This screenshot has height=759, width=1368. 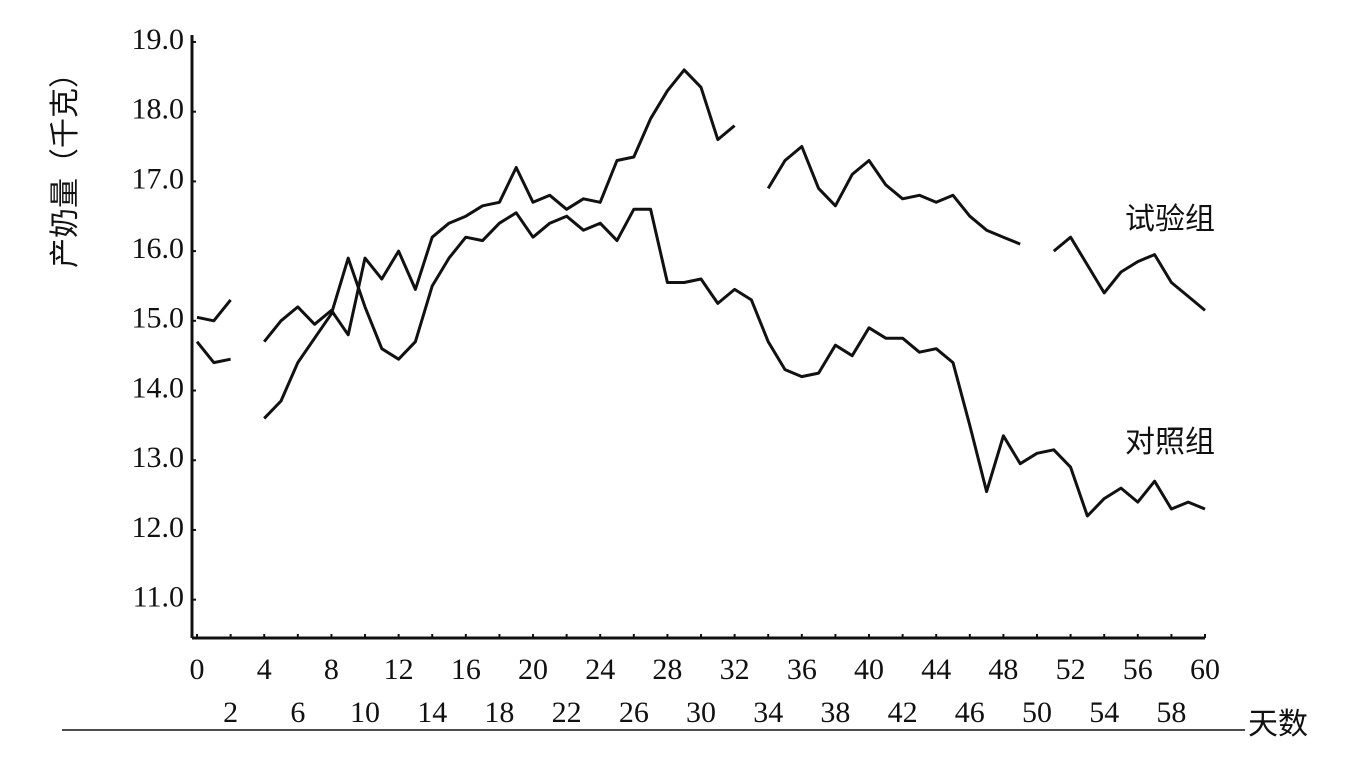 I want to click on x-tick-label: 28, so click(x=667, y=669).